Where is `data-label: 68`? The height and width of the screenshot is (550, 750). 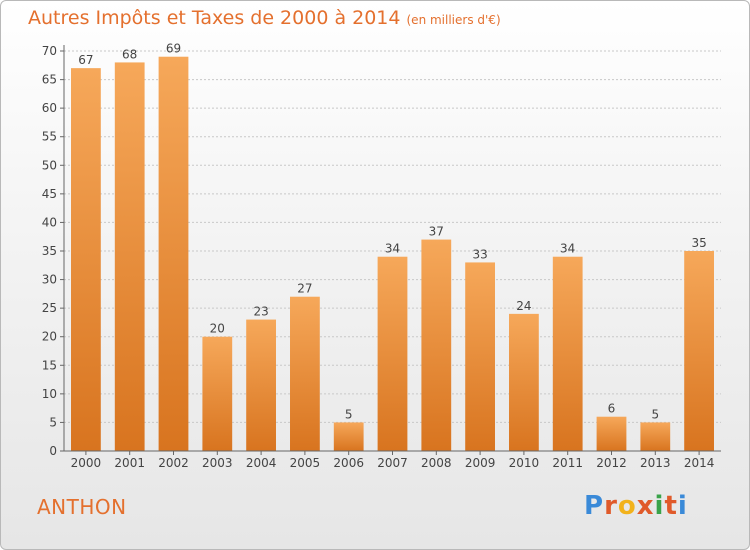 data-label: 68 is located at coordinates (129, 54).